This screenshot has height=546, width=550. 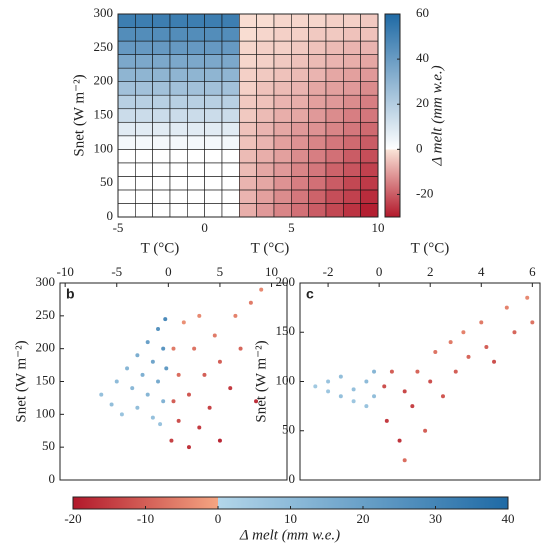 I want to click on colorbar-tick-label: 60, so click(x=422, y=12).